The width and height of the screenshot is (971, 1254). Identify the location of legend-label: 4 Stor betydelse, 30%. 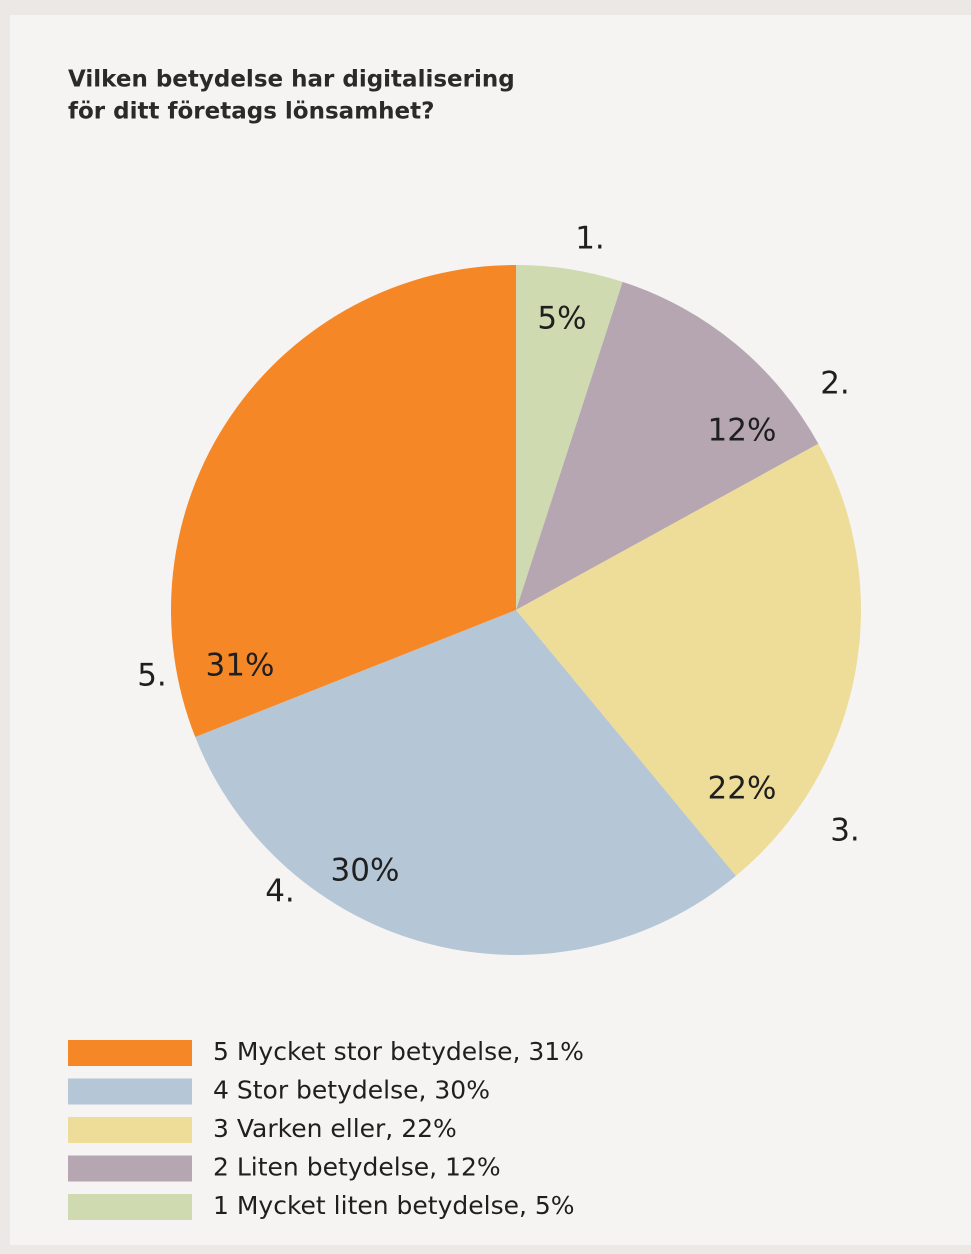
(351, 1090).